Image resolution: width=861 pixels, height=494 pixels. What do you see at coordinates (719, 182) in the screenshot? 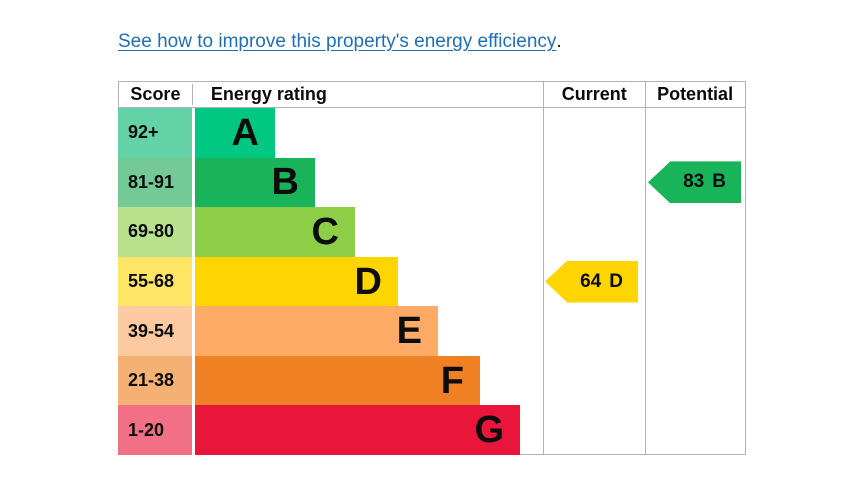
I see `potential-rating-letter: B` at bounding box center [719, 182].